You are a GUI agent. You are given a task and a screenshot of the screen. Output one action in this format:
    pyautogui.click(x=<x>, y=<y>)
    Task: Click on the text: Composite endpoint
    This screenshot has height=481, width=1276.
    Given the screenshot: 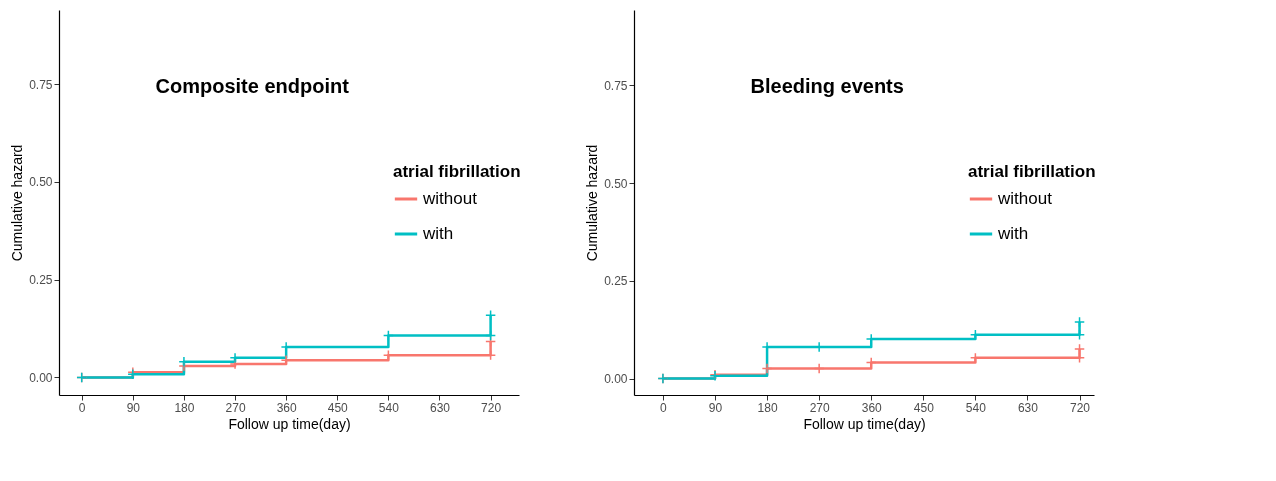 What is the action you would take?
    pyautogui.click(x=252, y=86)
    